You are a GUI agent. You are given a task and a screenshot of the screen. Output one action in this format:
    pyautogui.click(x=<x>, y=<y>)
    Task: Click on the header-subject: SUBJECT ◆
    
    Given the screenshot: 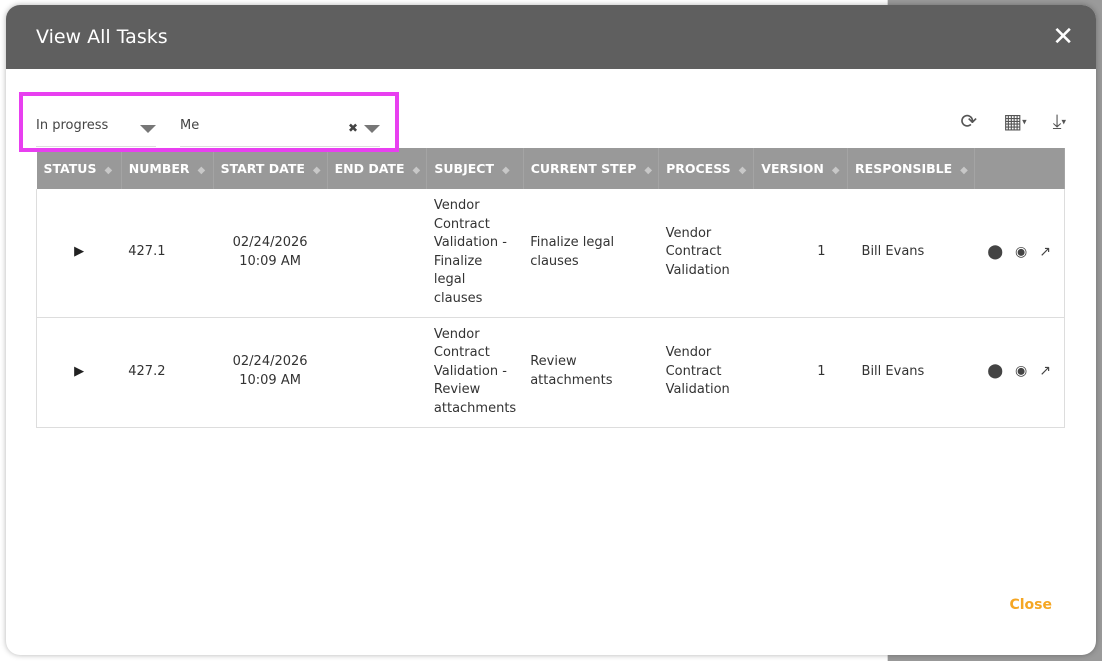 What is the action you would take?
    pyautogui.click(x=475, y=168)
    